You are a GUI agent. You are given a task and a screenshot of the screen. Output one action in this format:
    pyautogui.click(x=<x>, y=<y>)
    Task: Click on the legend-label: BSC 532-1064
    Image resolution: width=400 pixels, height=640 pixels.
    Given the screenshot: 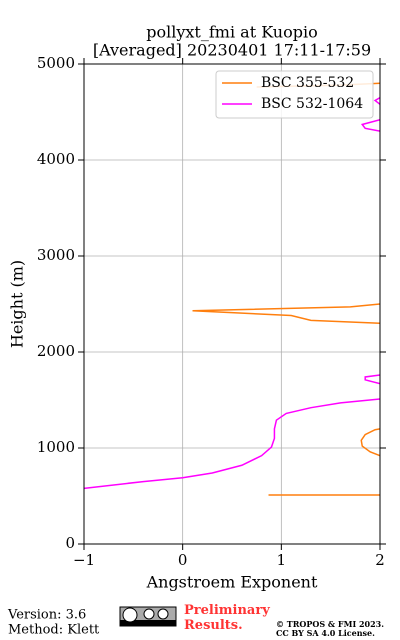 What is the action you would take?
    pyautogui.click(x=312, y=104)
    